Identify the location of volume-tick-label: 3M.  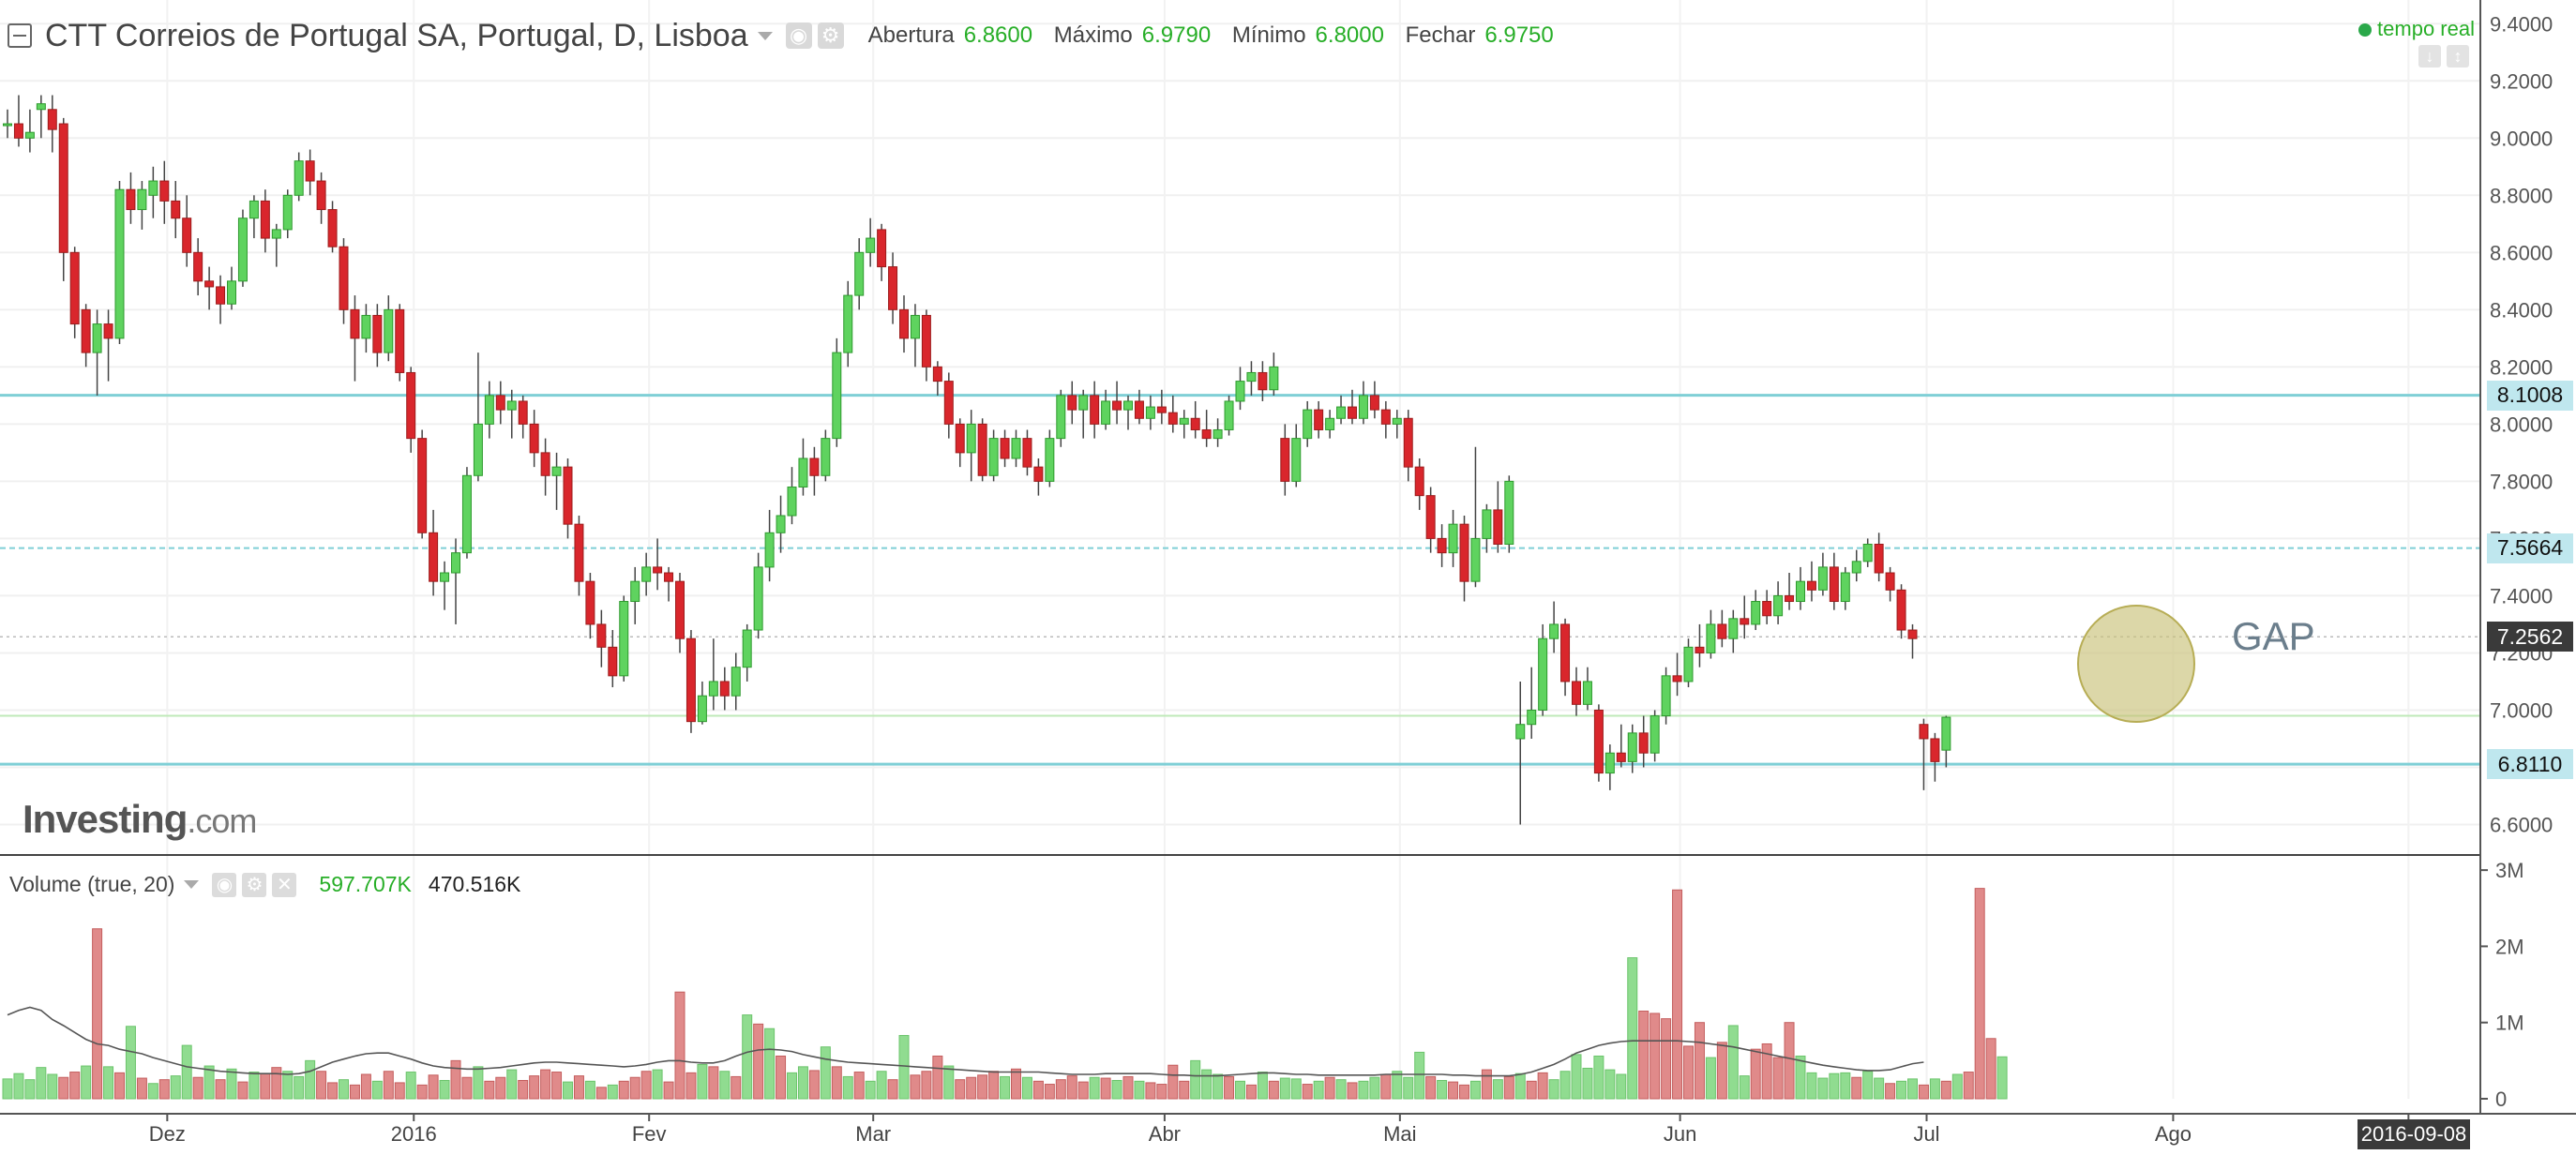
(2509, 870).